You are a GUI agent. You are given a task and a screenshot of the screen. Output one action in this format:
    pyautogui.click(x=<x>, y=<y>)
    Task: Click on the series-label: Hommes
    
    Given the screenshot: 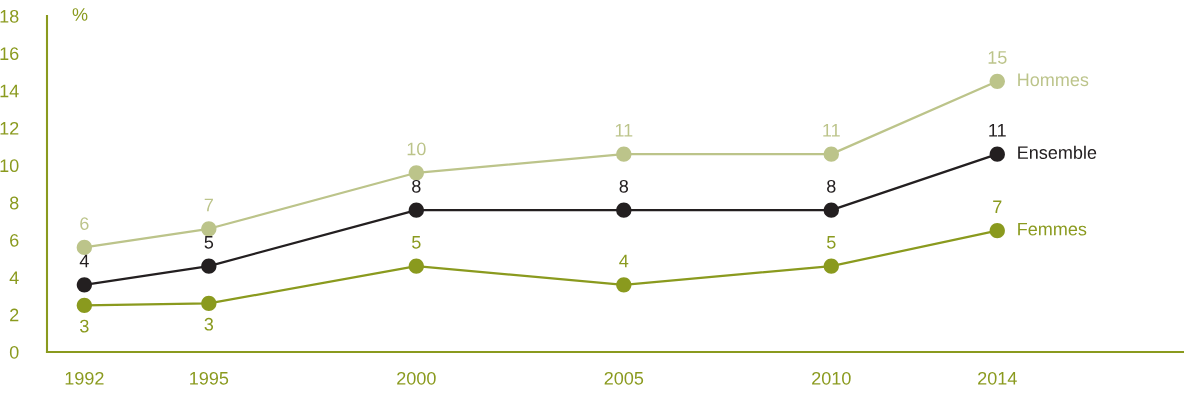 What is the action you would take?
    pyautogui.click(x=1053, y=80)
    